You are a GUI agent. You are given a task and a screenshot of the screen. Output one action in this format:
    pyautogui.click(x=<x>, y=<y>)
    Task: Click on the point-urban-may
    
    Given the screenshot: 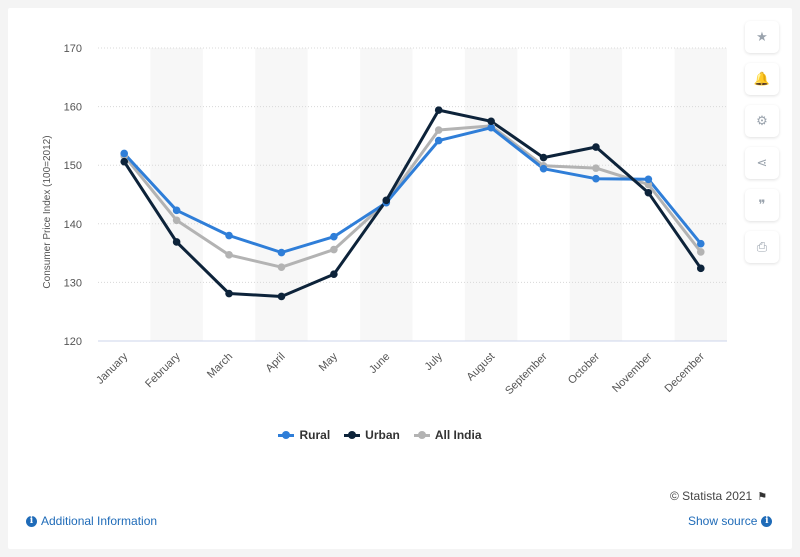 What is the action you would take?
    pyautogui.click(x=334, y=274)
    